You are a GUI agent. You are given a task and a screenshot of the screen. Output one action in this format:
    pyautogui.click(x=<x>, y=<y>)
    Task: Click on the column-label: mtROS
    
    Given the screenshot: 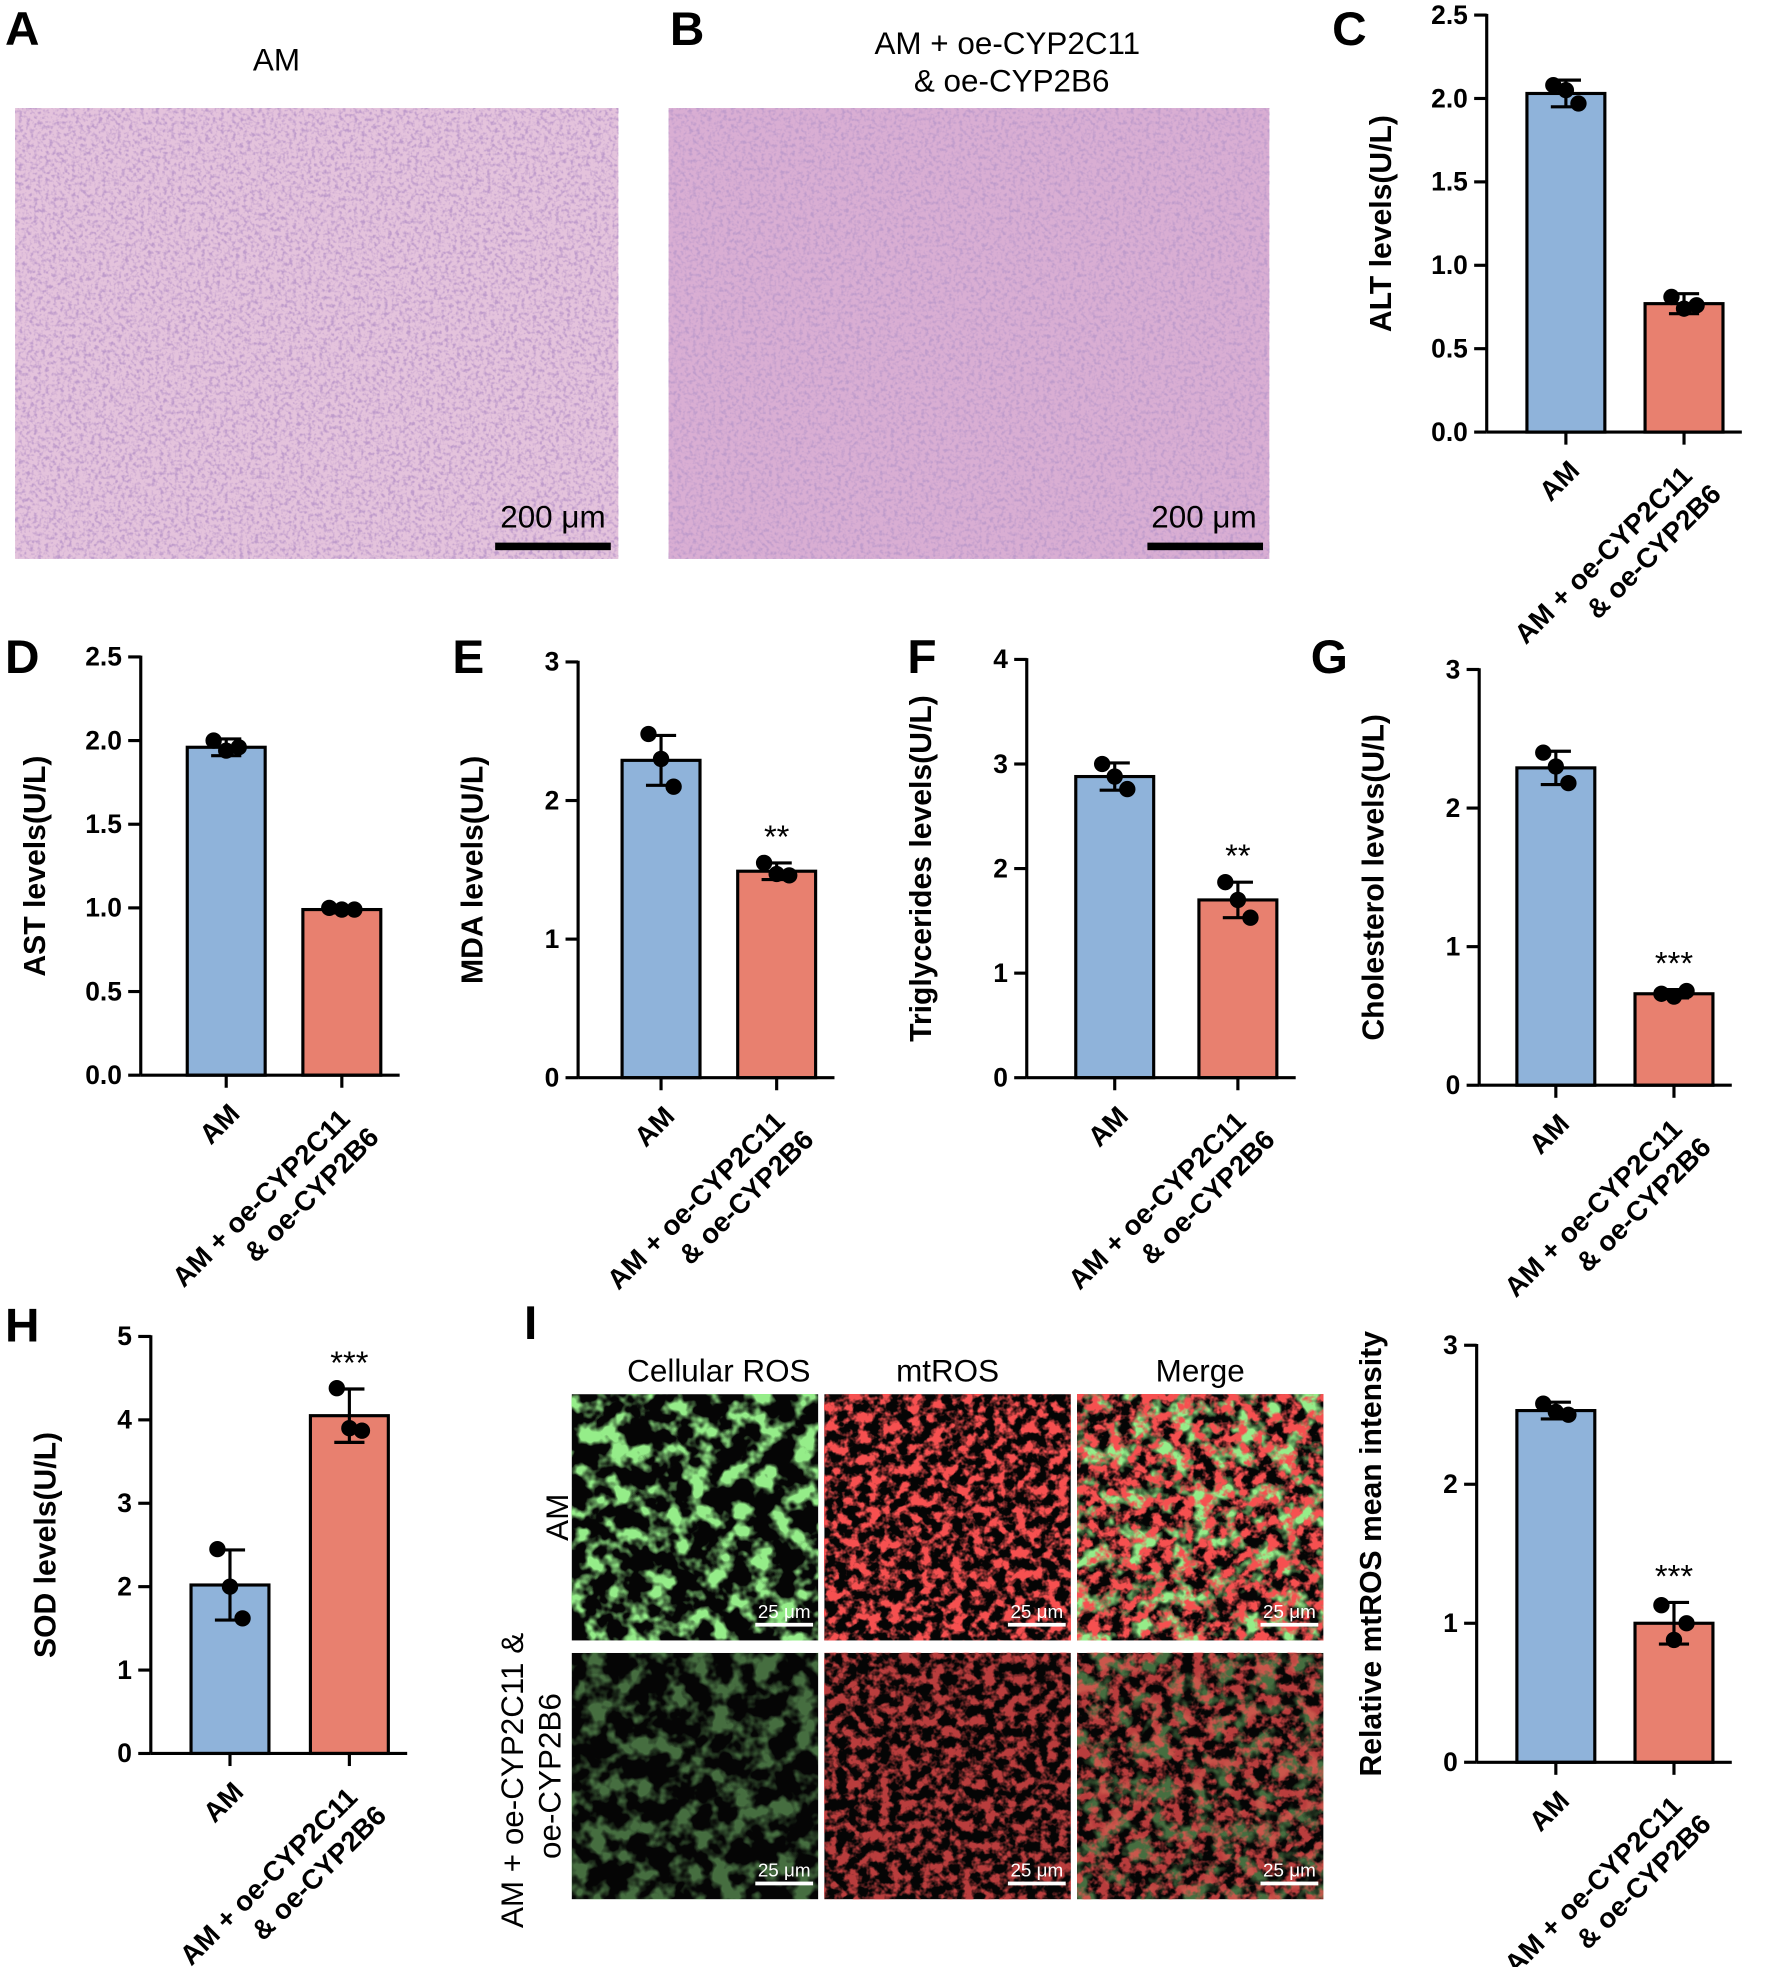 What is the action you would take?
    pyautogui.click(x=947, y=1371)
    